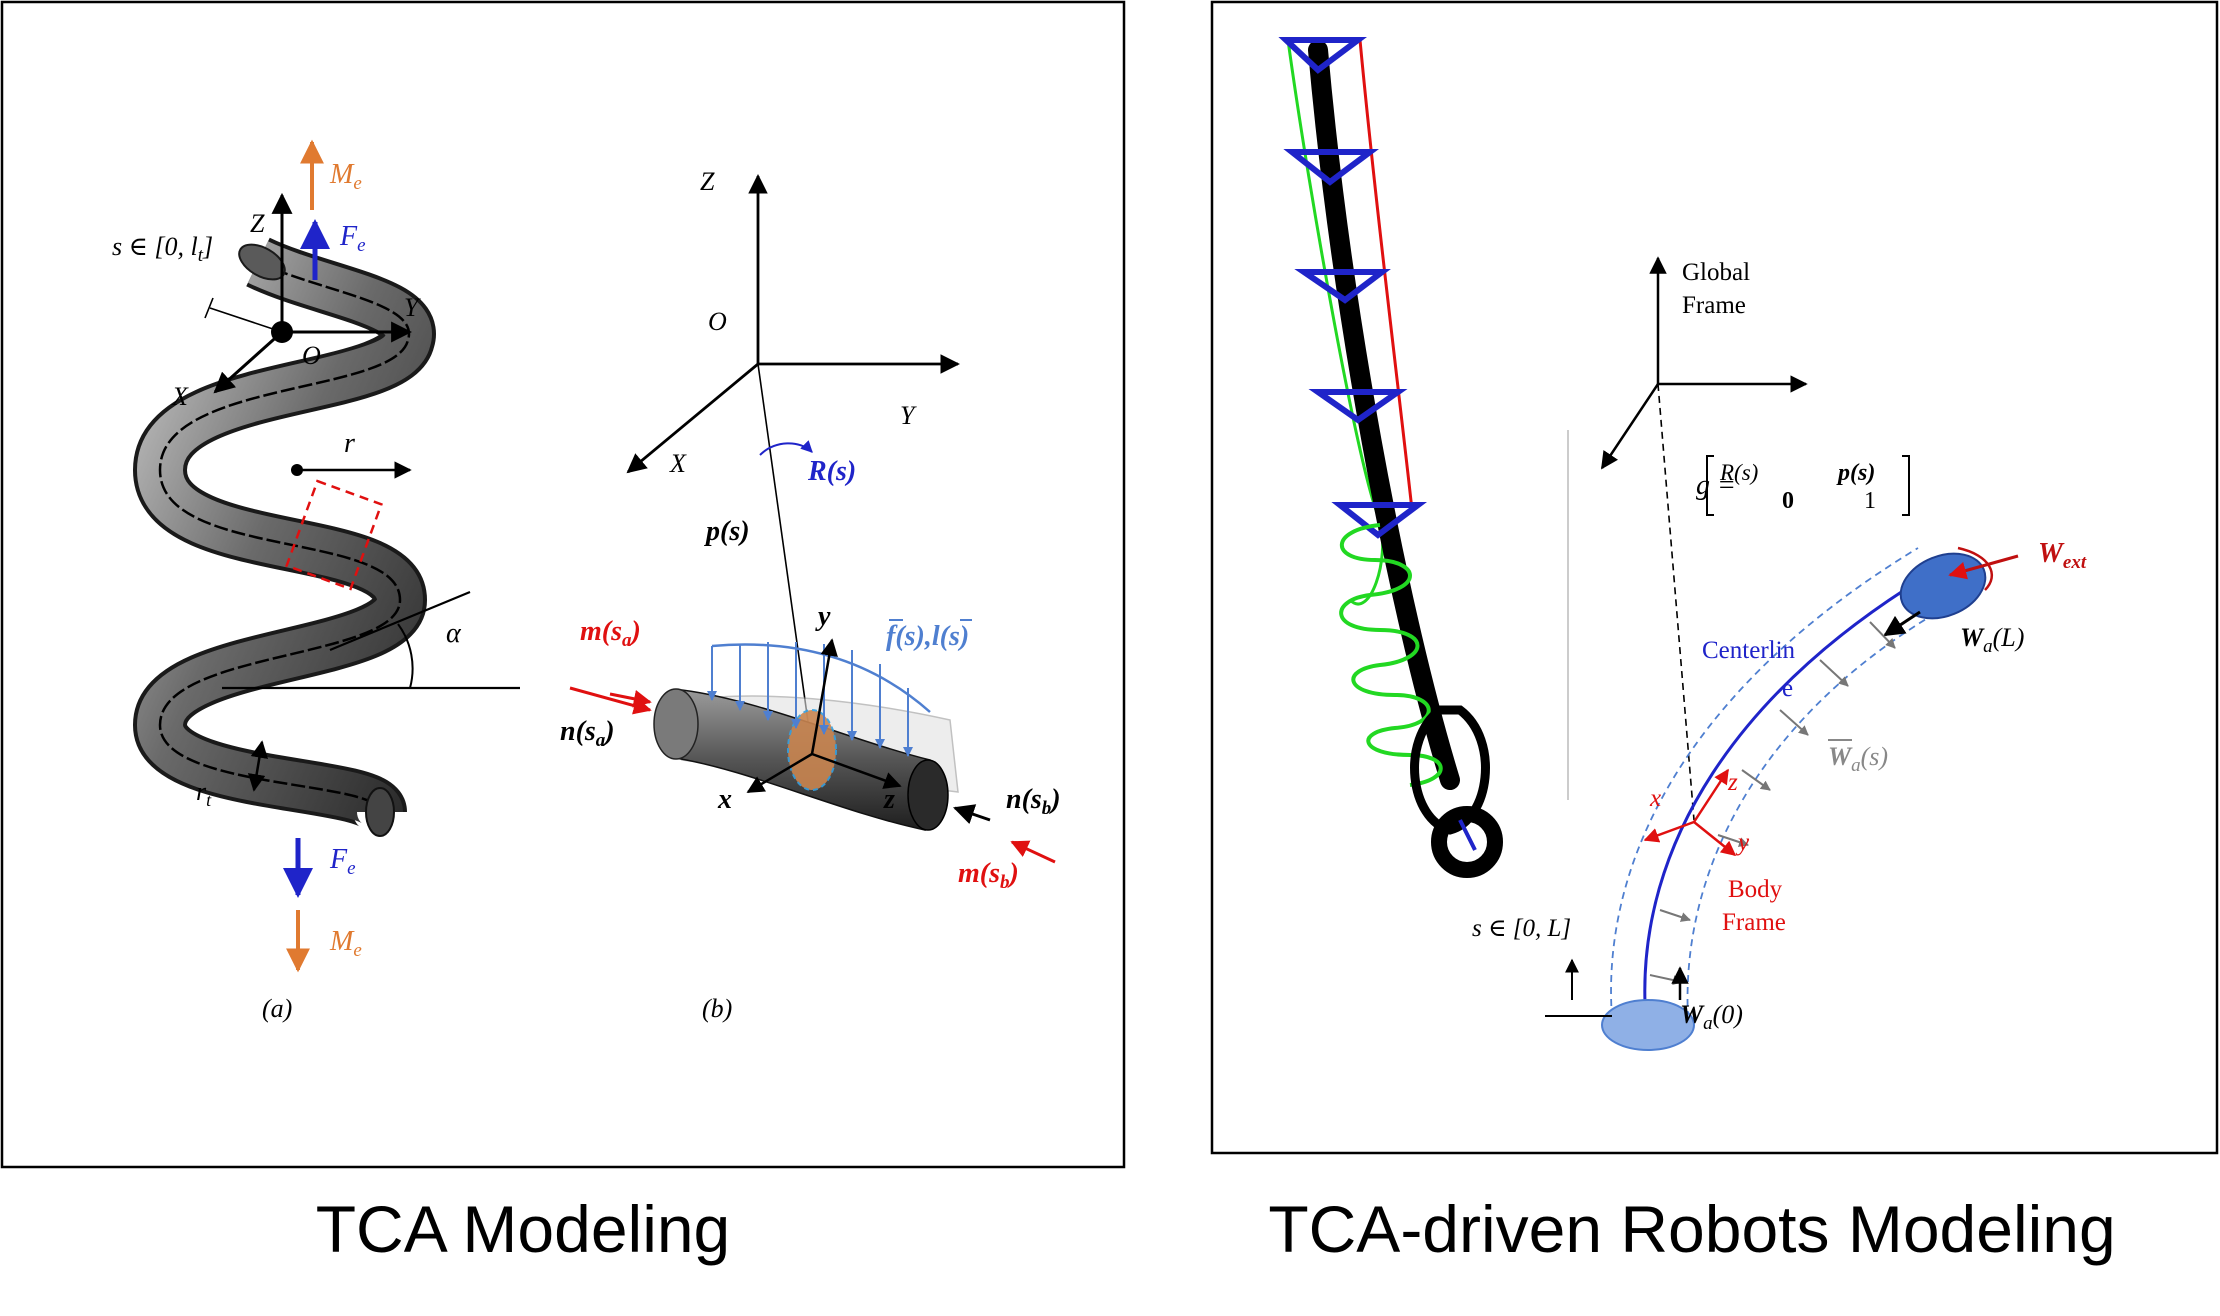 The height and width of the screenshot is (1316, 2220). I want to click on position-vector, so click(784, 550).